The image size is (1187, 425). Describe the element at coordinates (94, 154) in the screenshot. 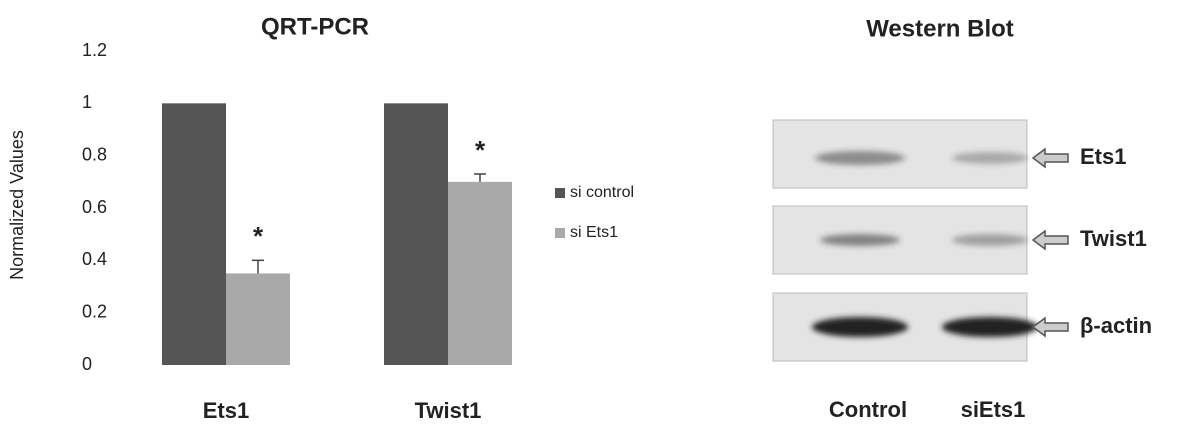

I see `y-tick-label: 0.8` at that location.